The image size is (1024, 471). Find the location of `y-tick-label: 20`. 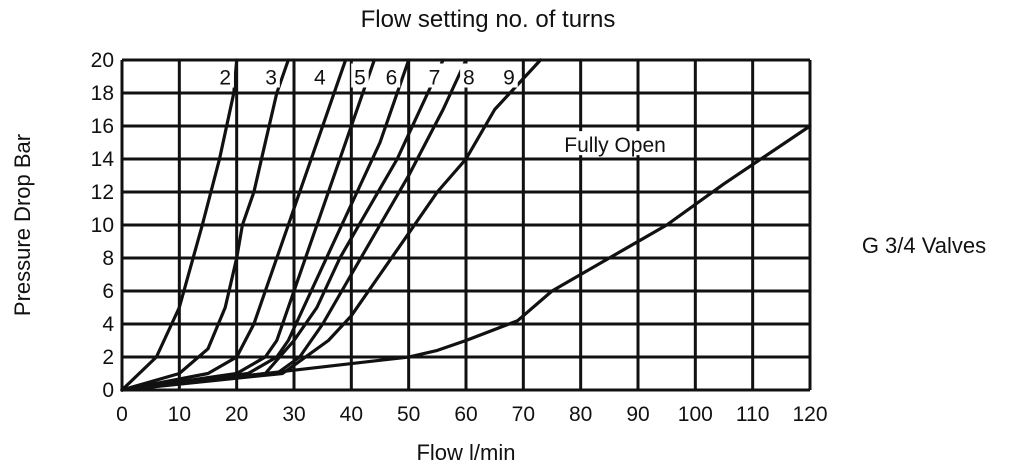

y-tick-label: 20 is located at coordinates (102, 60).